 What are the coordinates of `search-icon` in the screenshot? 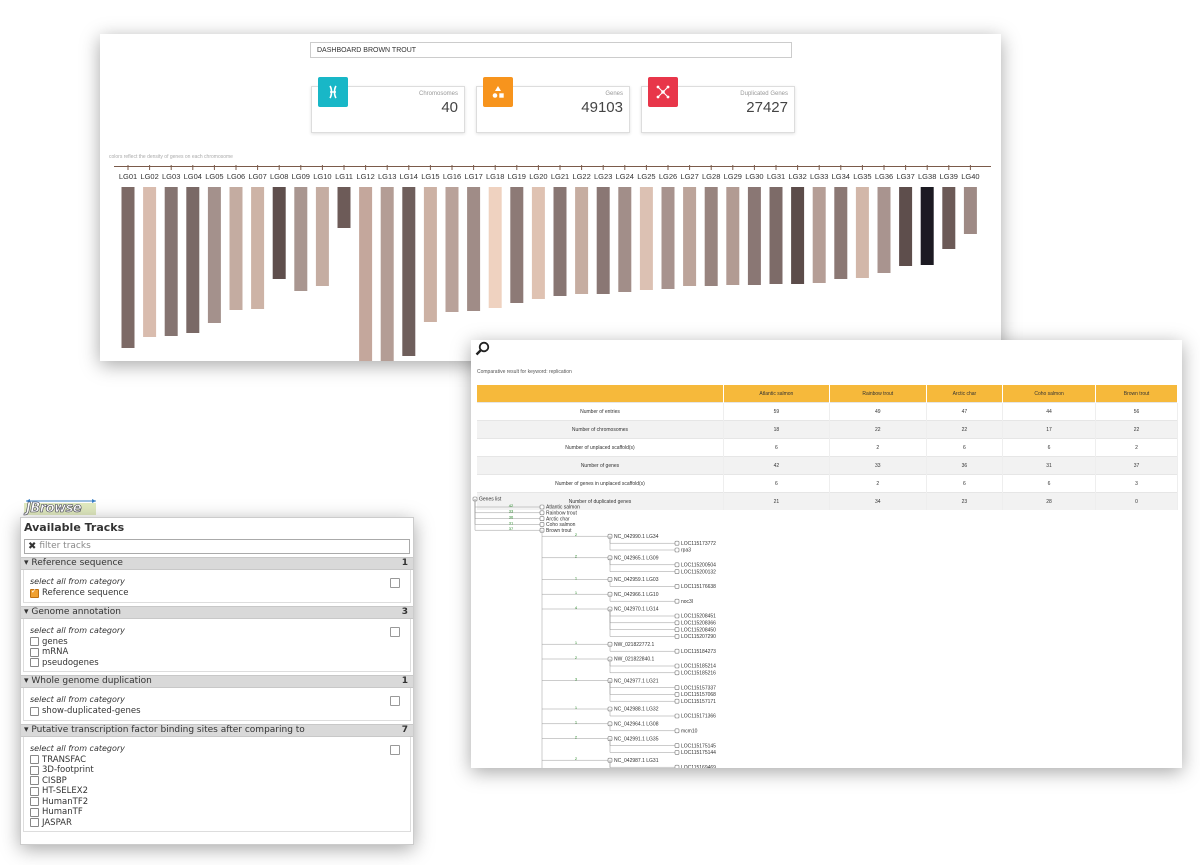 It's located at (483, 349).